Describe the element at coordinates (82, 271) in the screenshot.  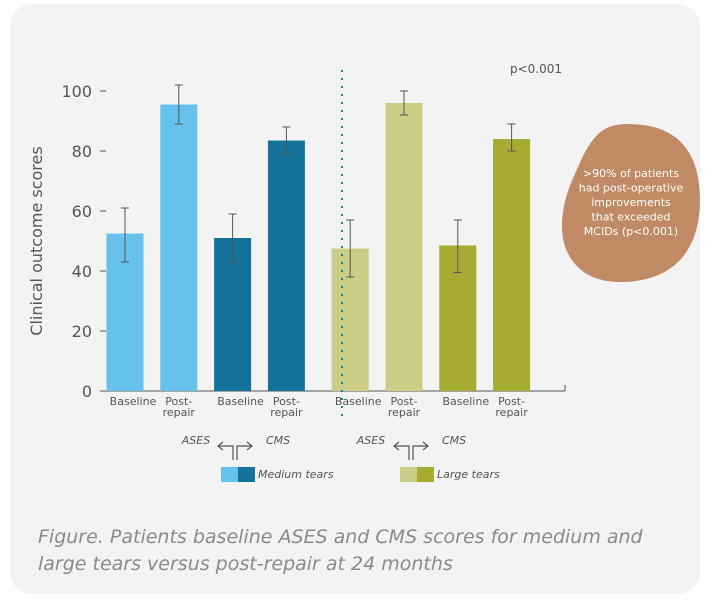
I see `y-tick-label: 40` at that location.